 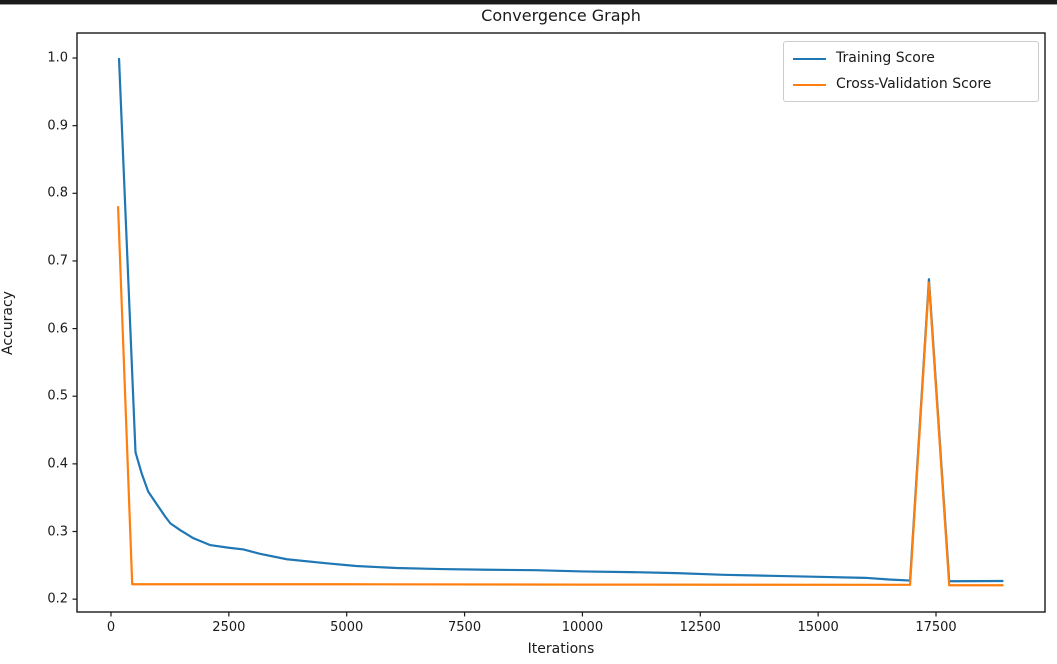 I want to click on y-tick-label: 1.0, so click(x=57, y=58).